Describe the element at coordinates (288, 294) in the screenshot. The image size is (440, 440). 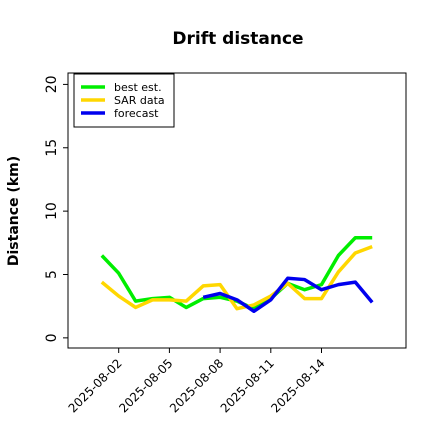
I see `data-line` at that location.